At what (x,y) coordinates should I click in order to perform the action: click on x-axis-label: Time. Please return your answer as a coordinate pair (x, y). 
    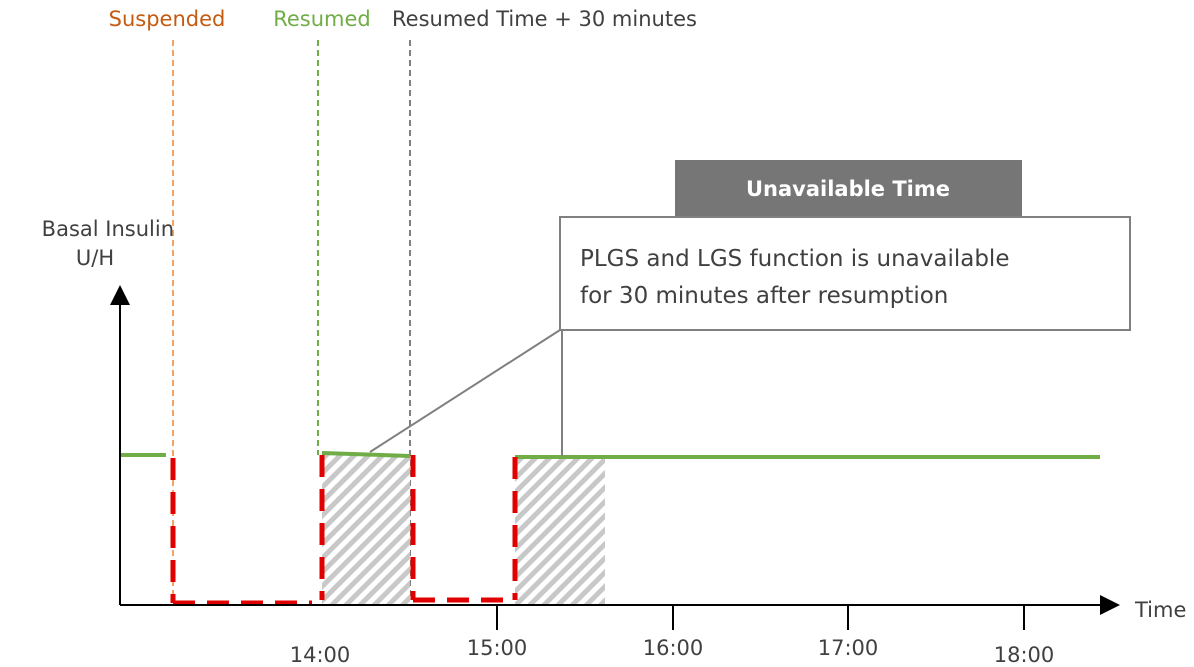
    Looking at the image, I should click on (1160, 610).